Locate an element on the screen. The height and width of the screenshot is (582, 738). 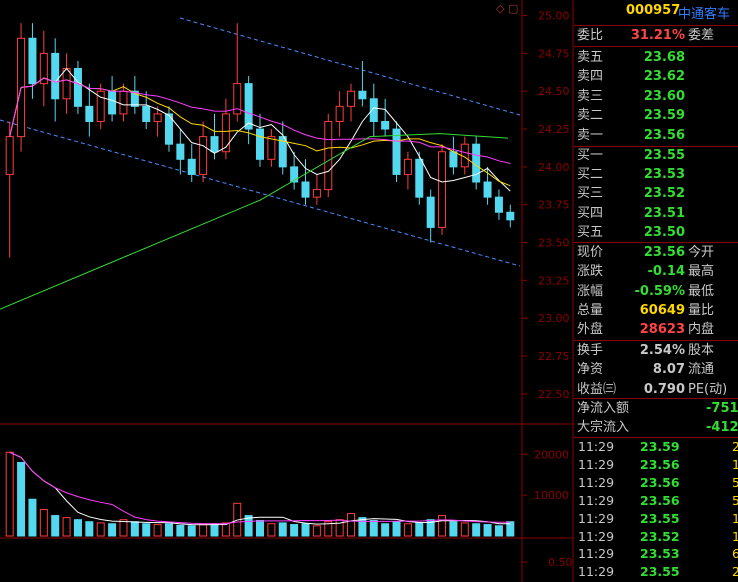
tick-row: 11:29 23.56 5 is located at coordinates (656, 483).